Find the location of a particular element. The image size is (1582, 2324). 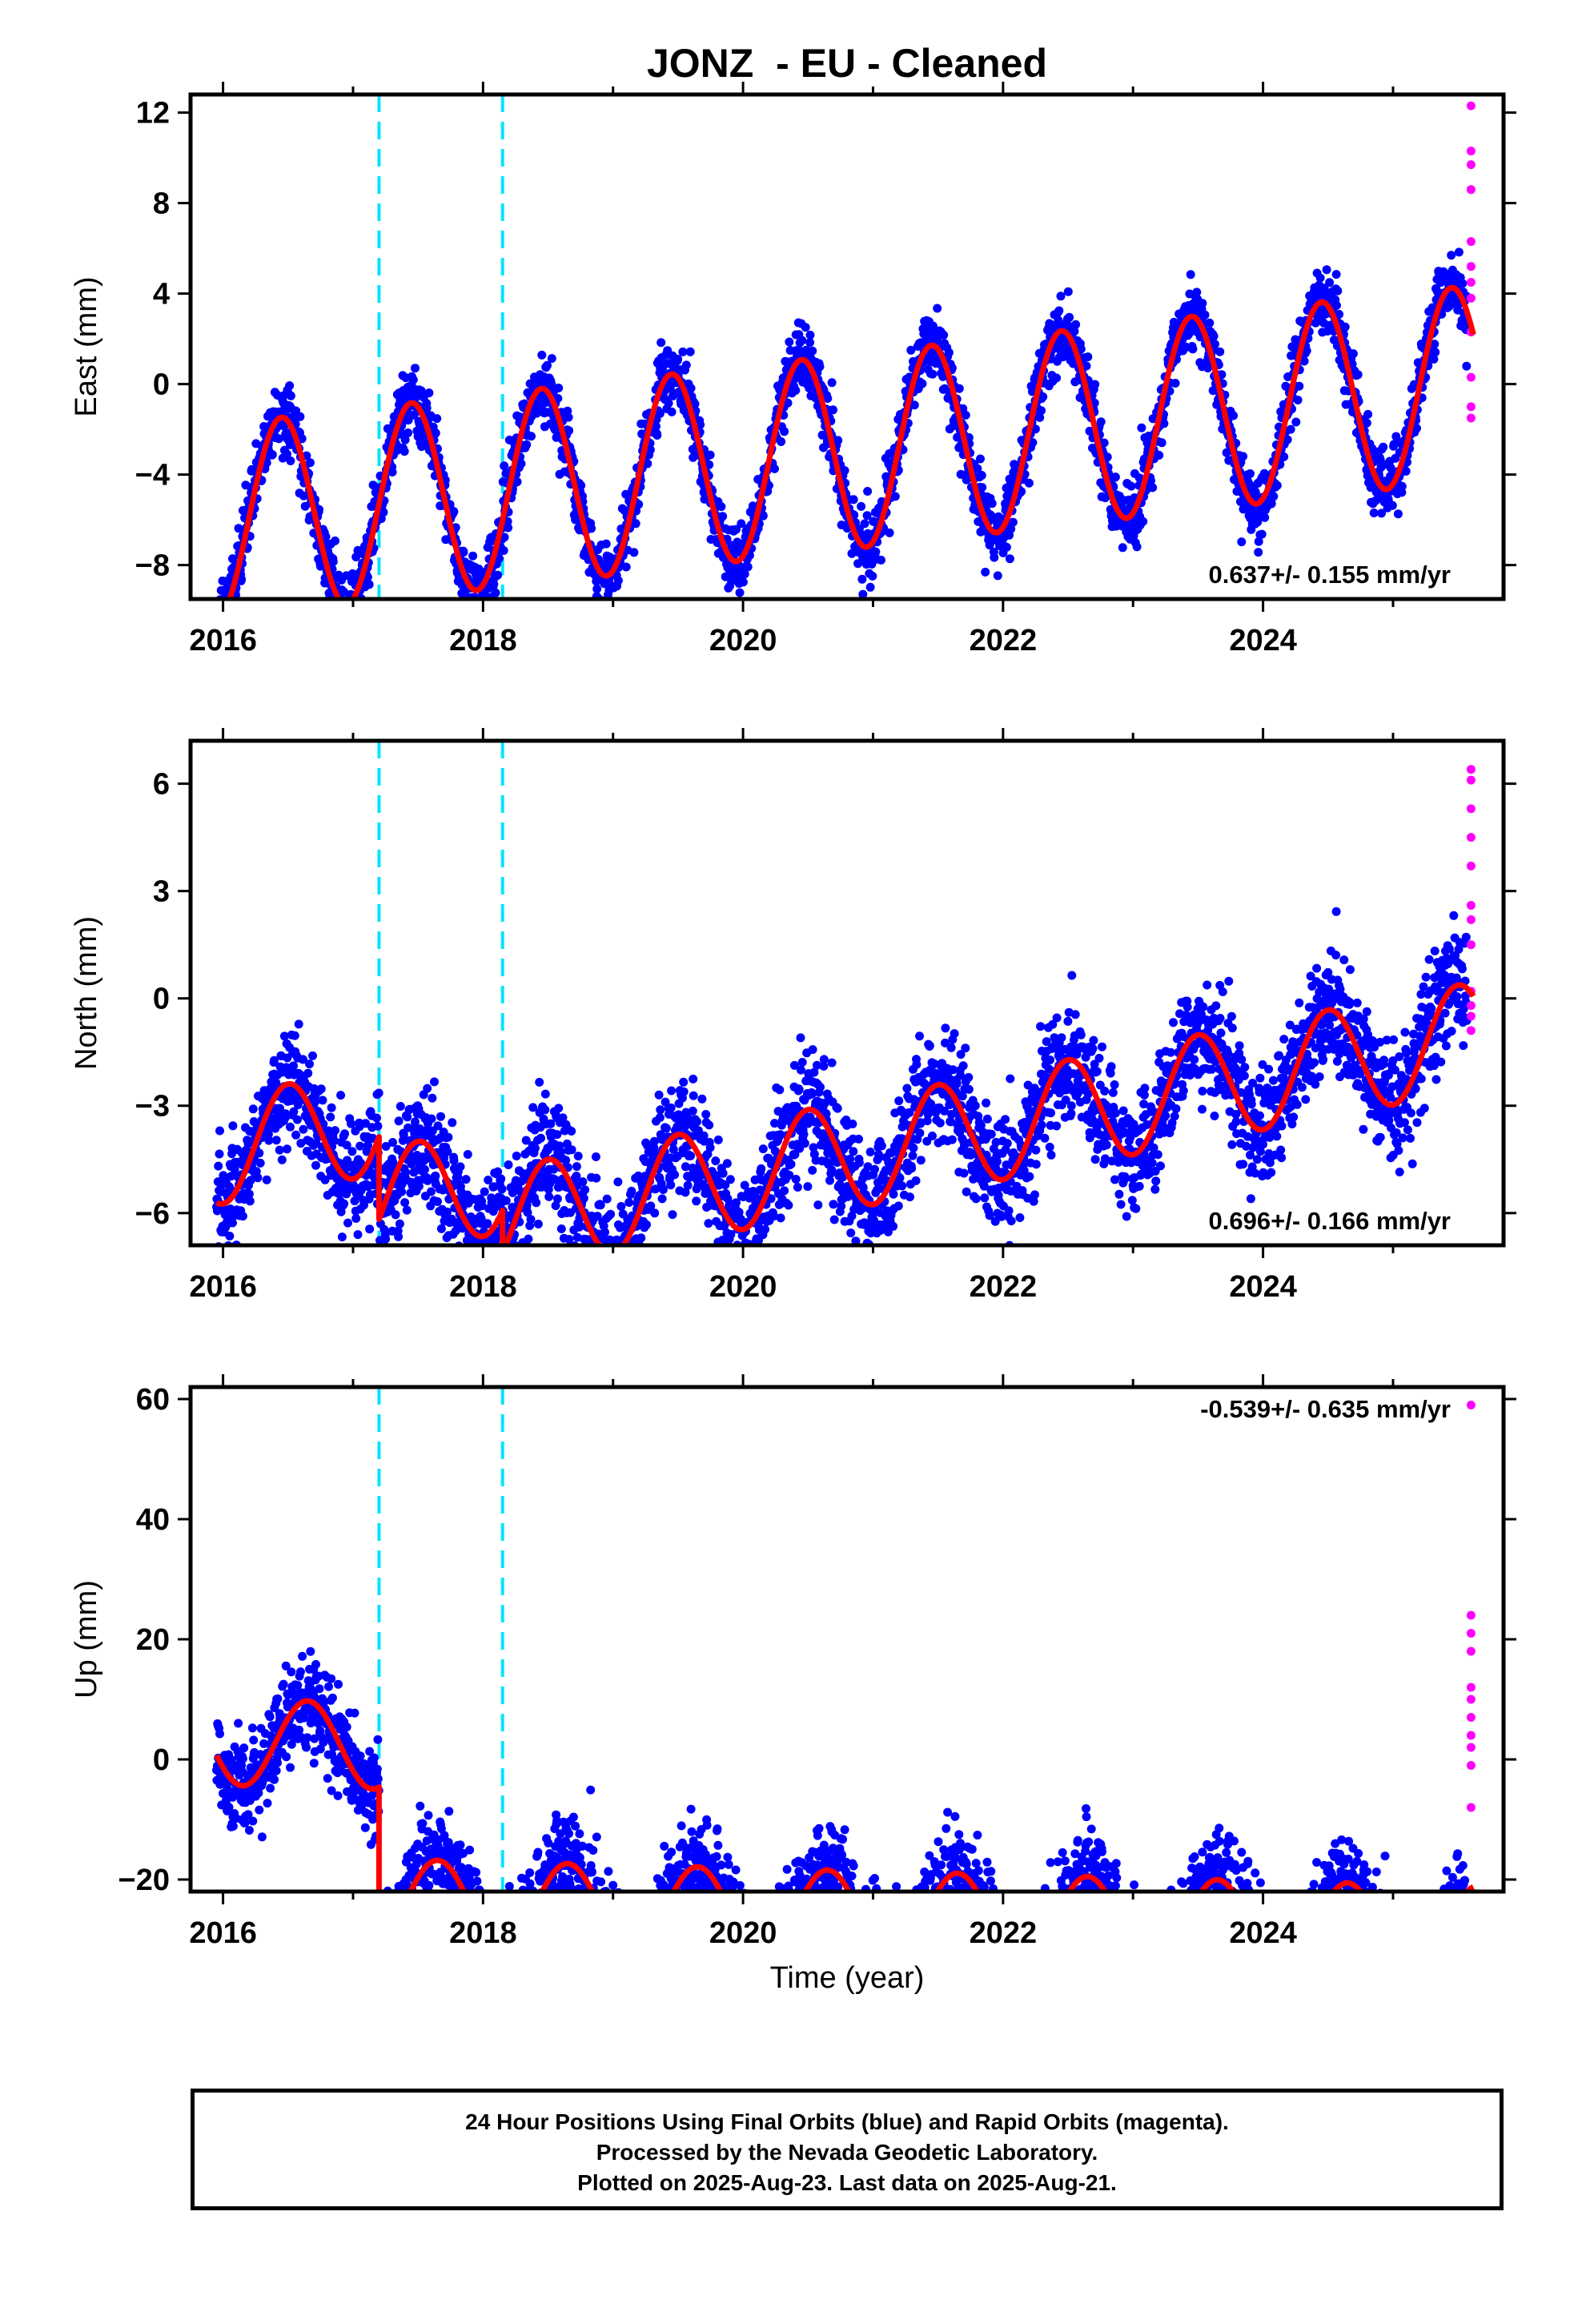

x-tick-label: 2016 is located at coordinates (223, 640).